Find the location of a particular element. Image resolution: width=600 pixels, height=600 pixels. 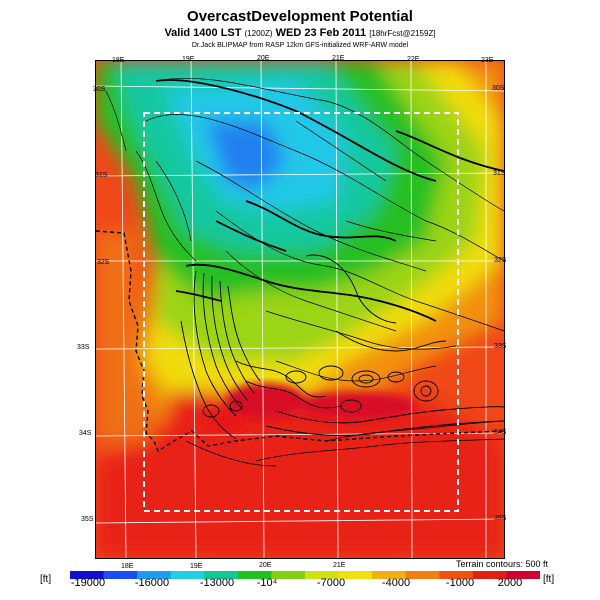

lat-label-right: 32S is located at coordinates (500, 260).